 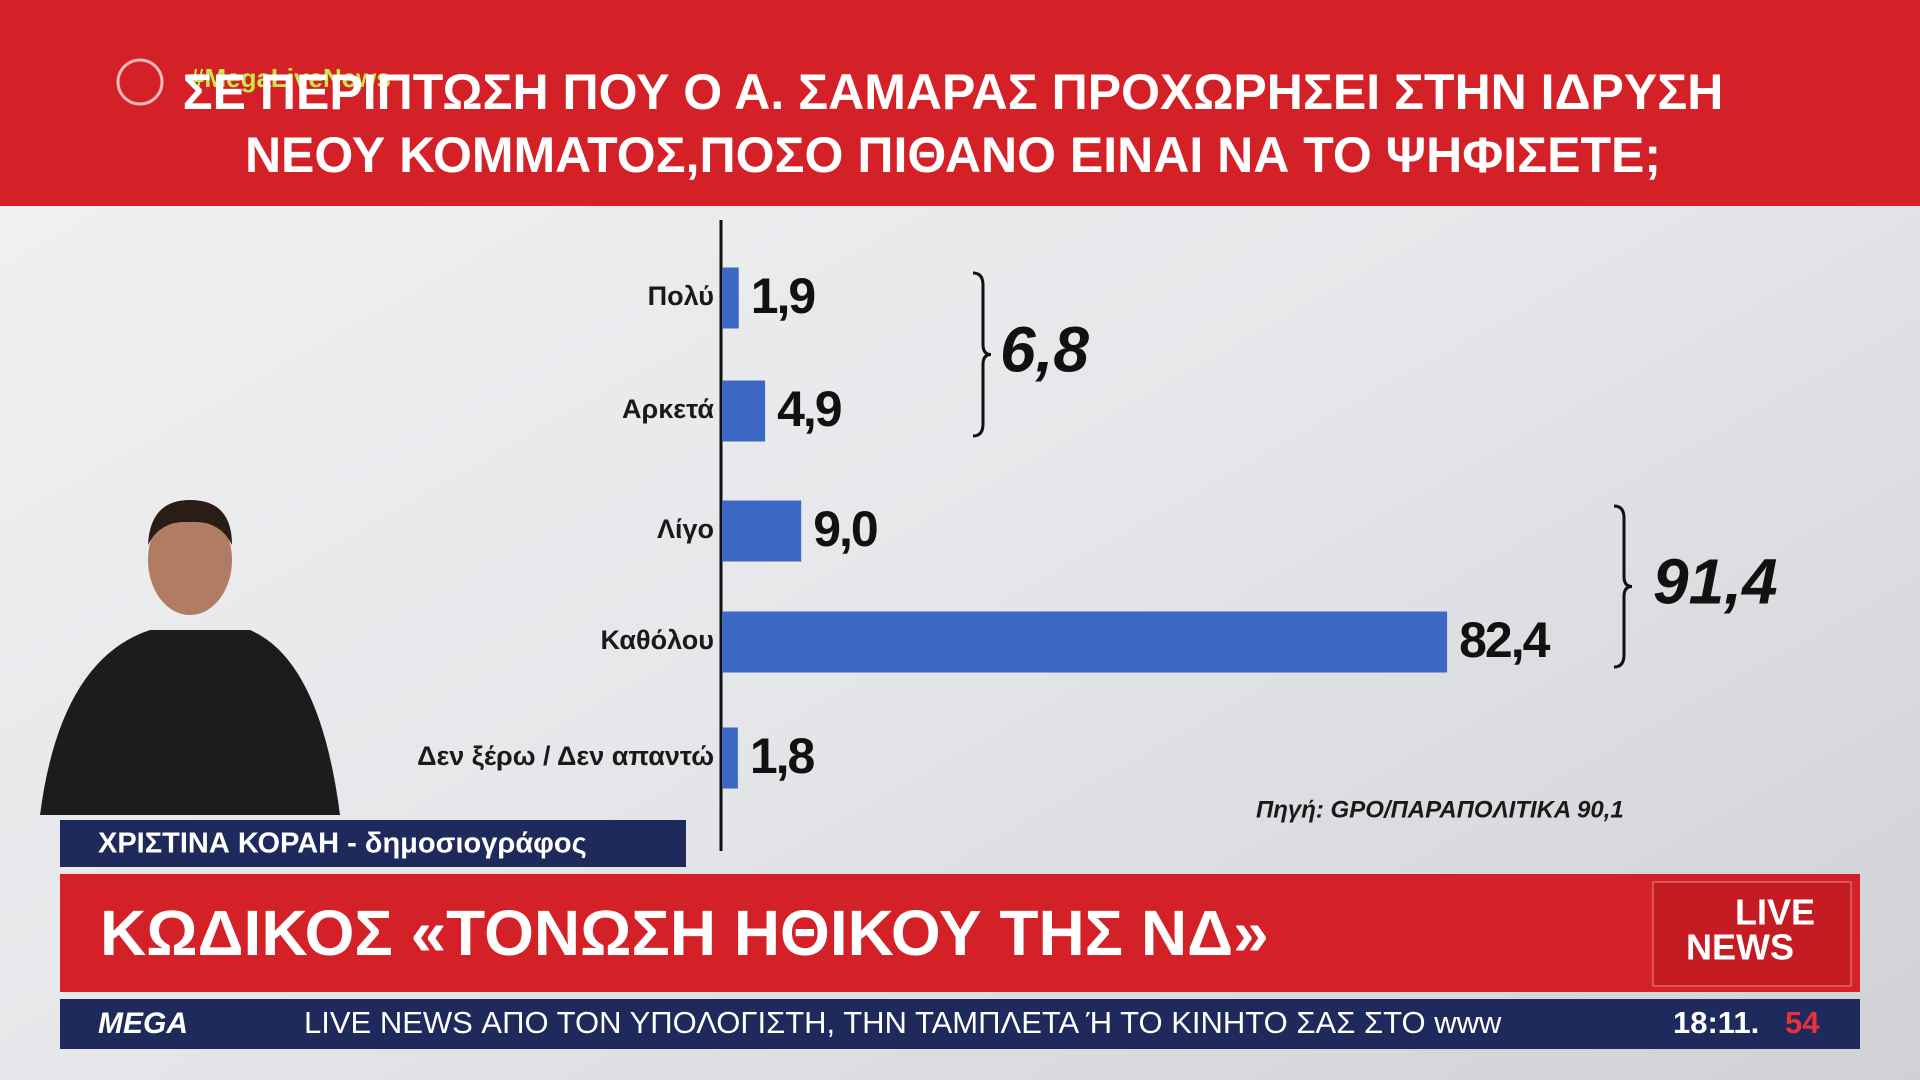 What do you see at coordinates (342, 844) in the screenshot?
I see `name: ΧΡΙΣΤΙΝΑ ΚΟΡΑΗ - δημοσιογράφος` at bounding box center [342, 844].